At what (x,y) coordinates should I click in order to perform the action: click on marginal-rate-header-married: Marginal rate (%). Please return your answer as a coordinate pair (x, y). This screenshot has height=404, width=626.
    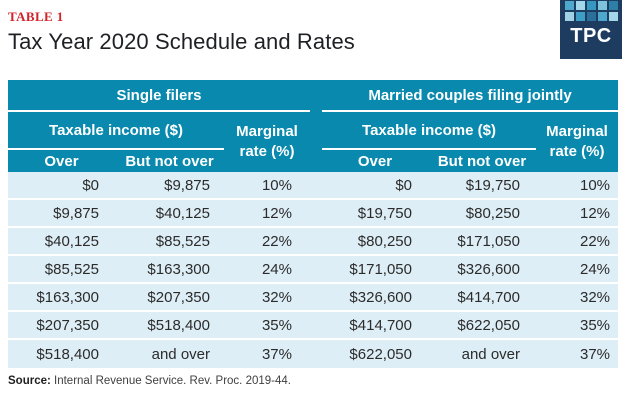
    Looking at the image, I should click on (577, 142).